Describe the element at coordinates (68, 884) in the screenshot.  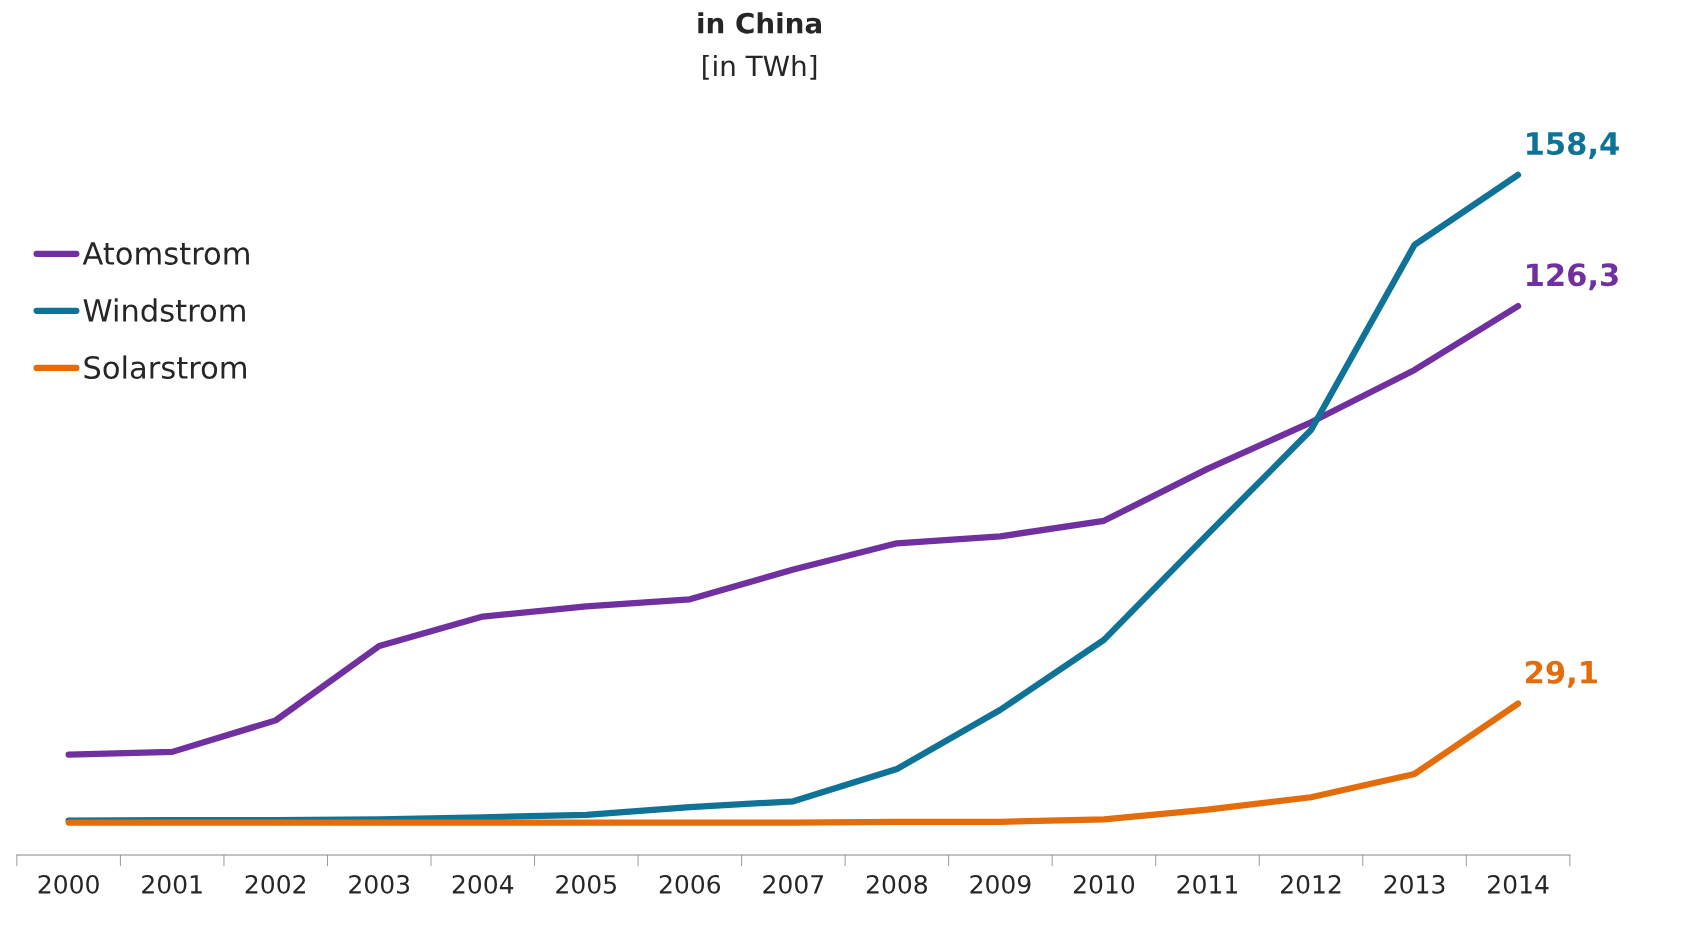
I see `x-tick-label: 2000` at that location.